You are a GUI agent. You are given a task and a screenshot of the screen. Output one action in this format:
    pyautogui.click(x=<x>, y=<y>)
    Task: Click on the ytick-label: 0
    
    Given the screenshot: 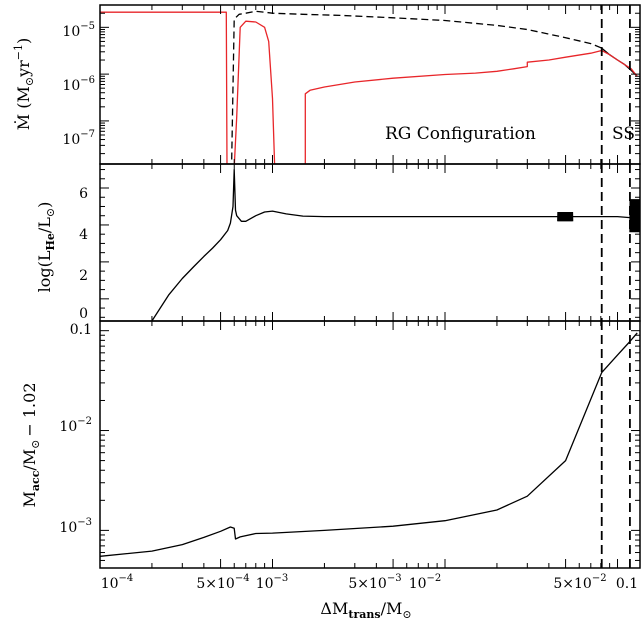 What is the action you would take?
    pyautogui.click(x=83, y=314)
    